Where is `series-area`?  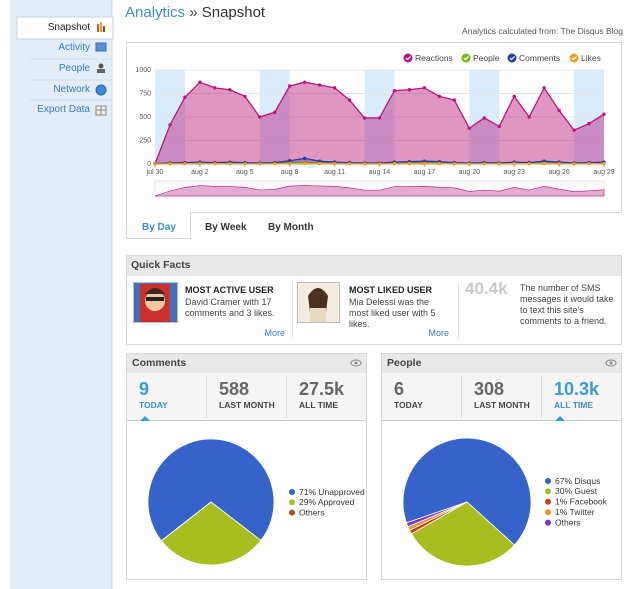 series-area is located at coordinates (379, 123).